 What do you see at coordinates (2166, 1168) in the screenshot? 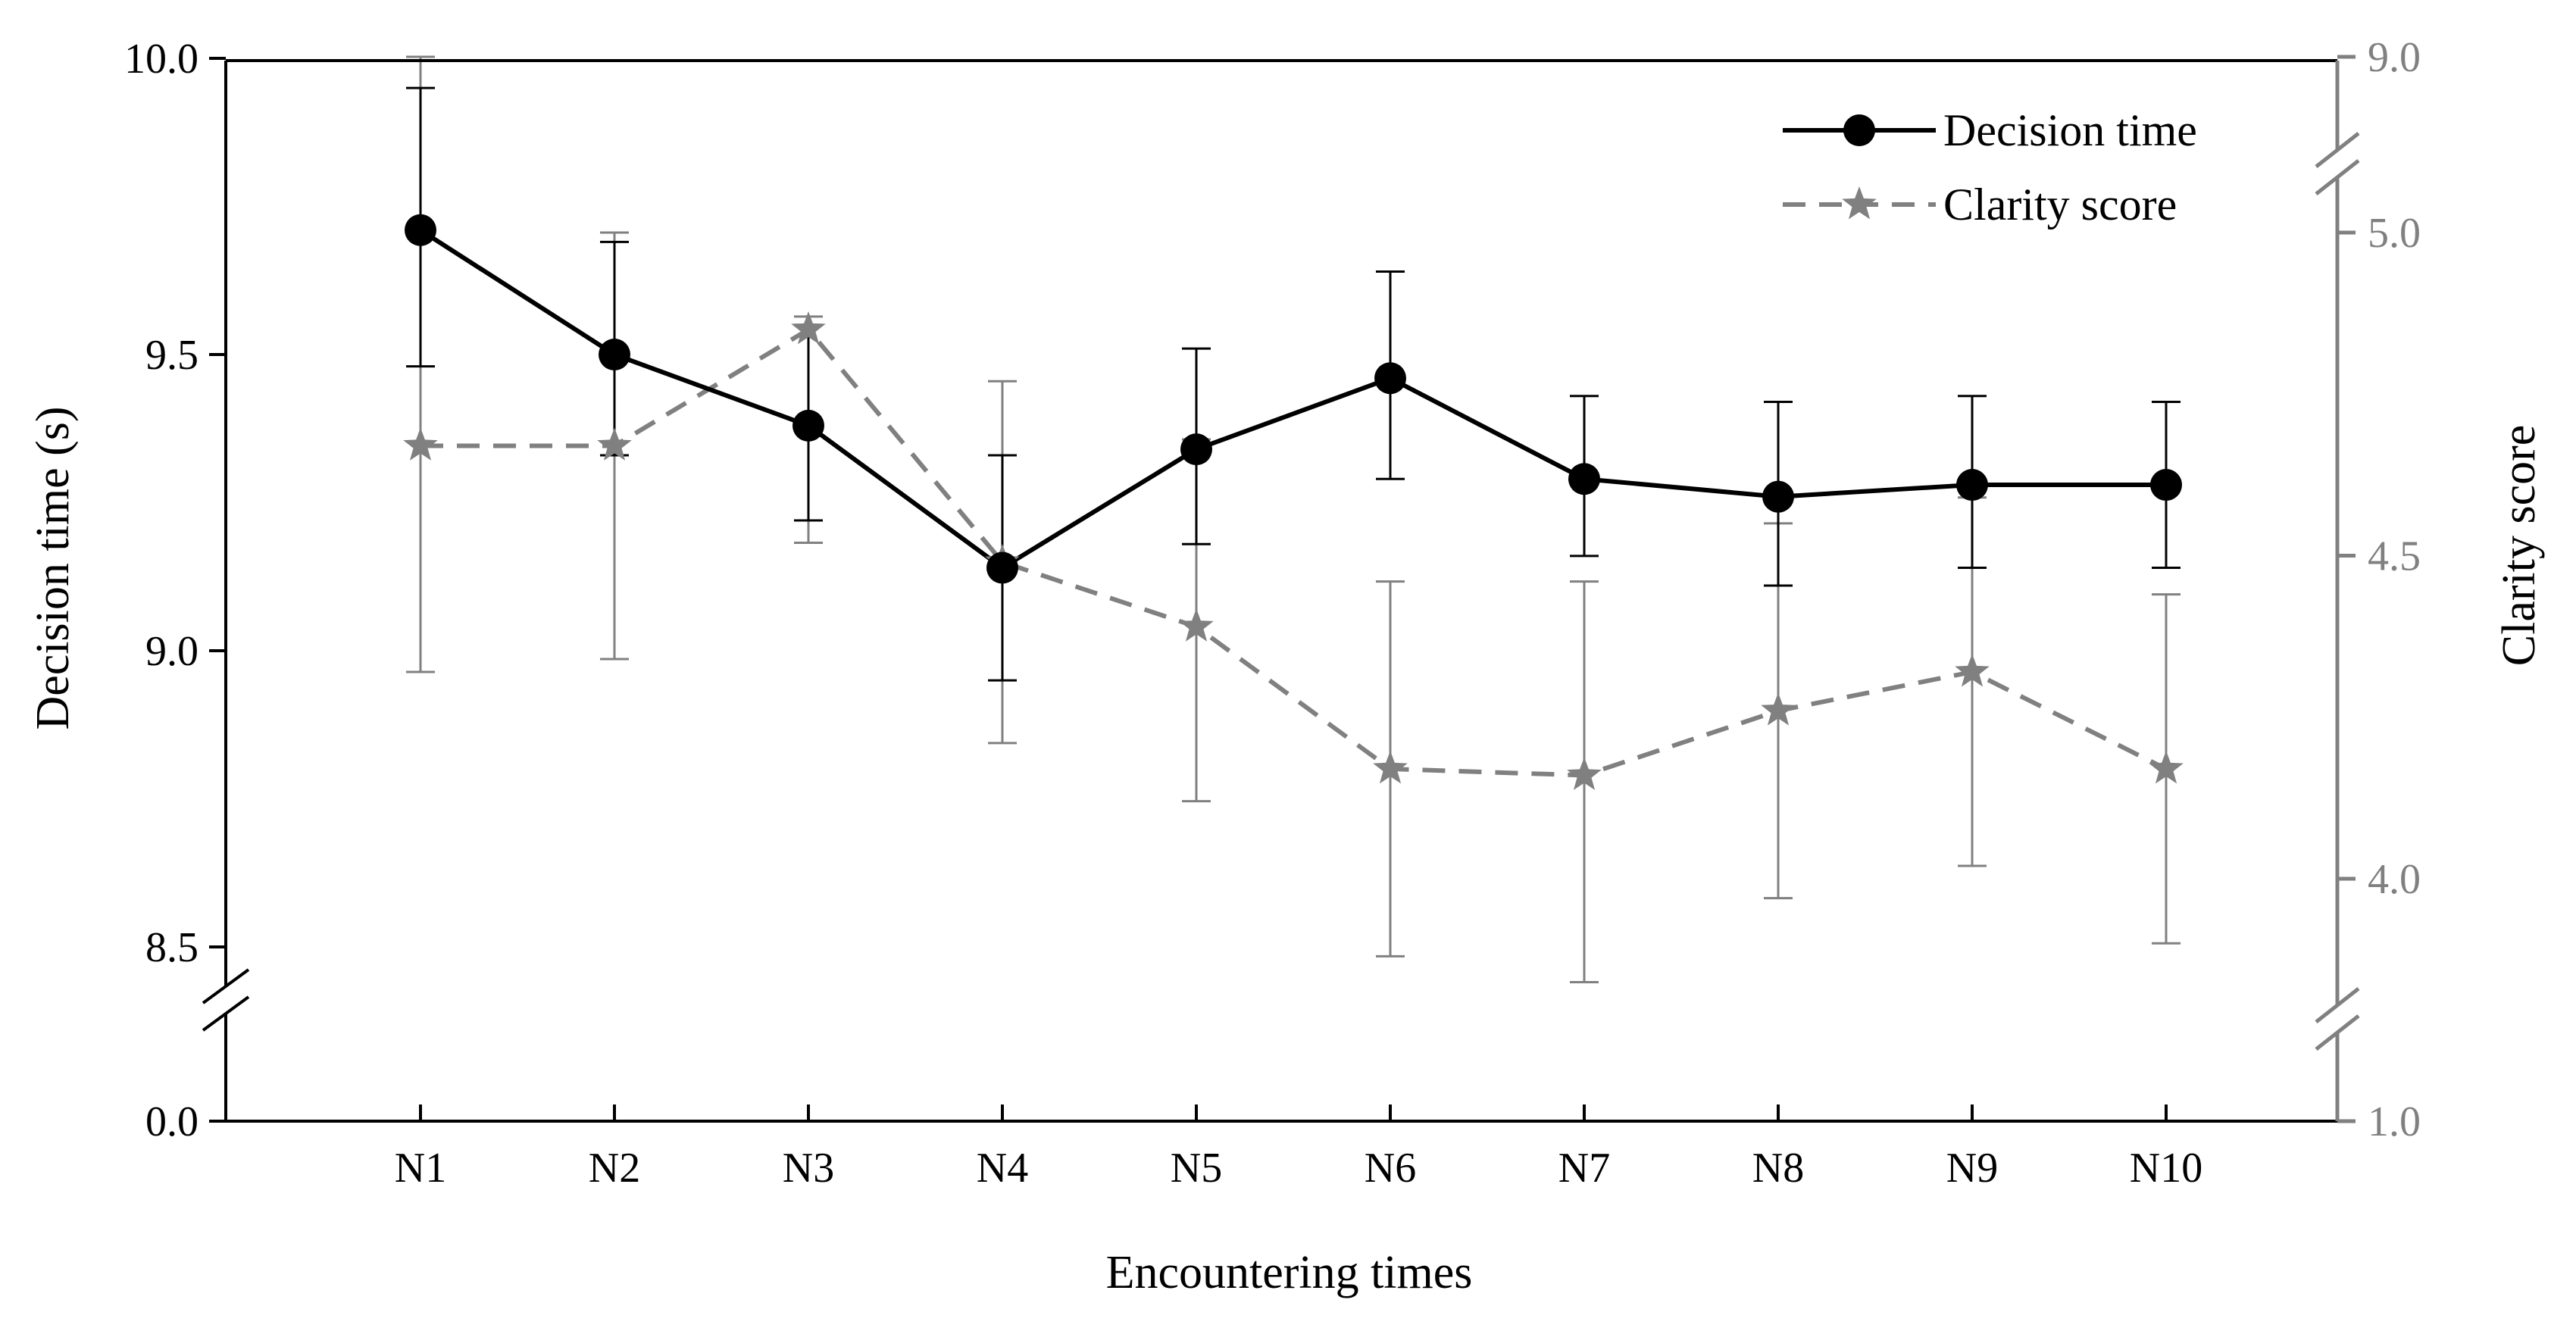
I see `x-tick-label: N10` at bounding box center [2166, 1168].